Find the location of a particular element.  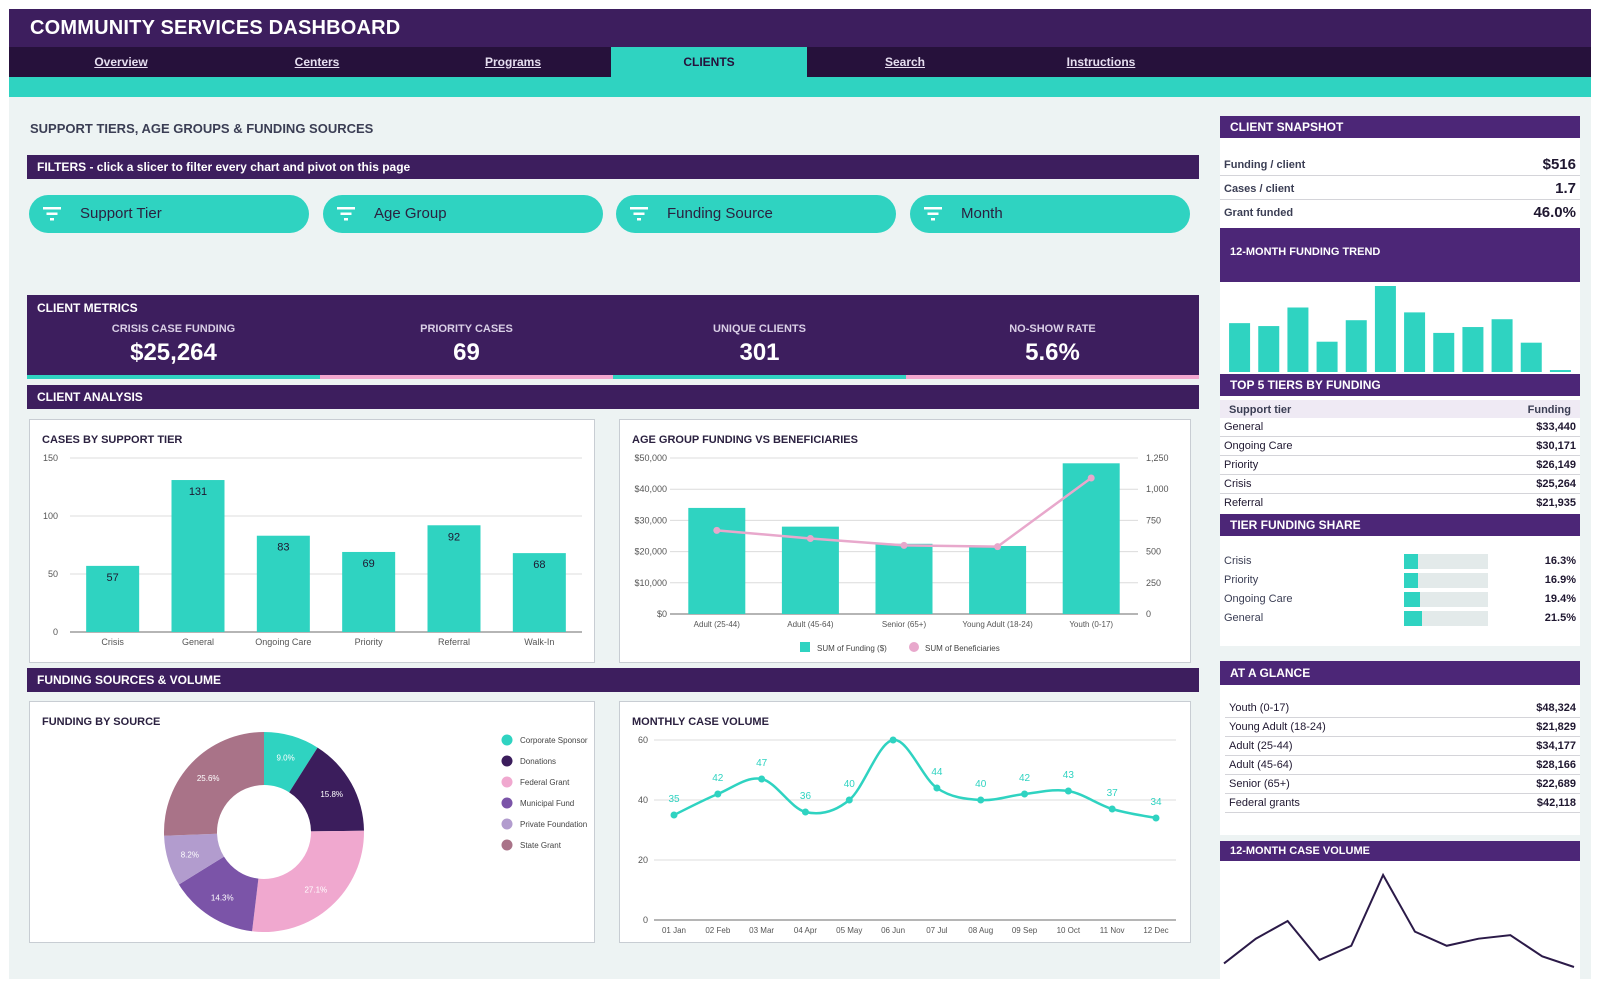

metric-no-show-rate: NO-SHOW RATE 5.6% is located at coordinates (1052, 337).